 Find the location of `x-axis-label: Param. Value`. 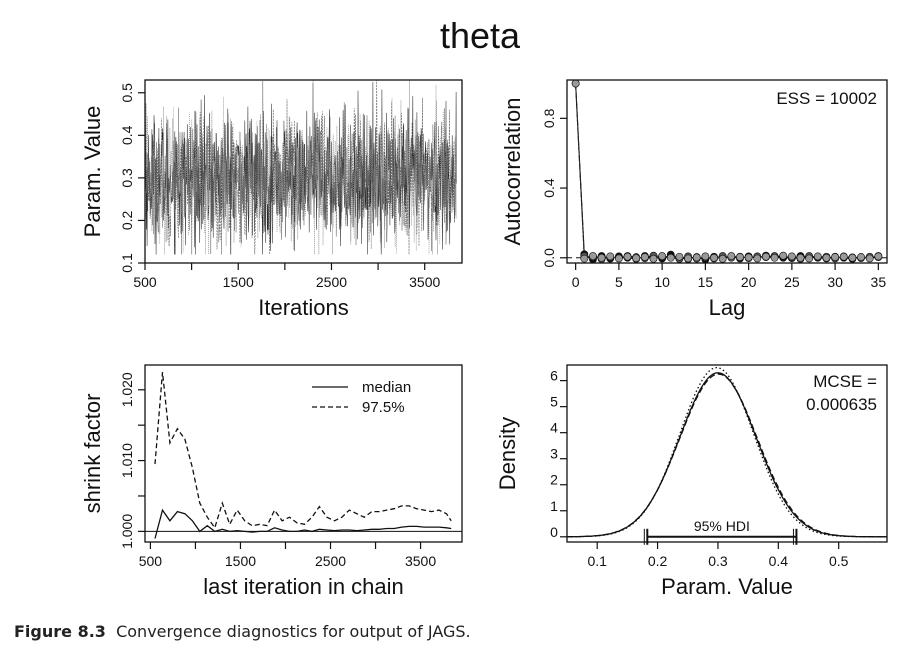

x-axis-label: Param. Value is located at coordinates (727, 586).